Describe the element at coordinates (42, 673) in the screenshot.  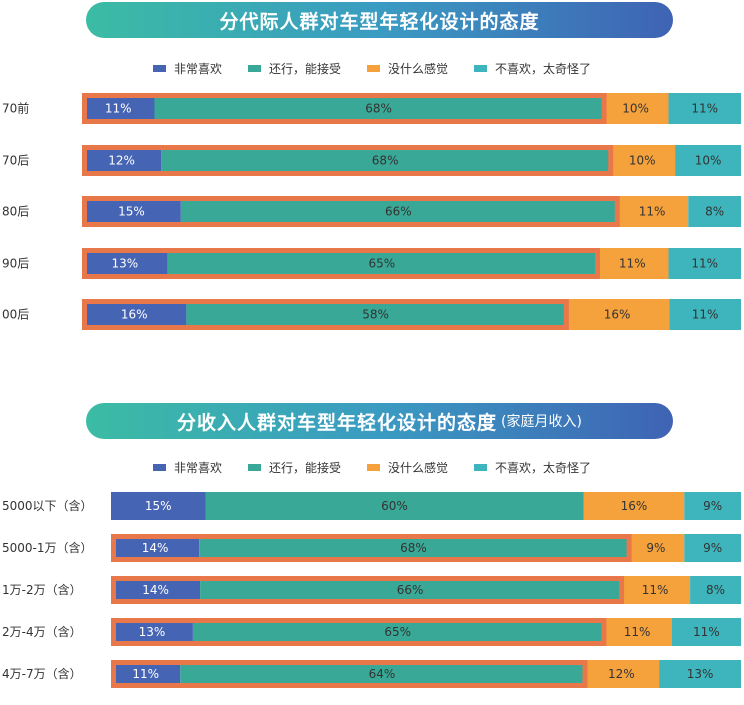
I see `row-label: 4万-7万（含）` at that location.